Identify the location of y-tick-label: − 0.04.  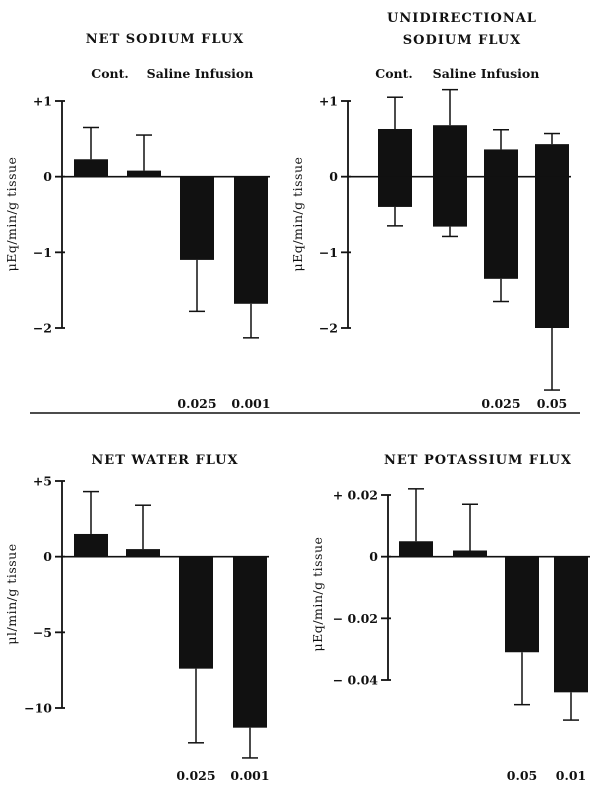
(356, 680).